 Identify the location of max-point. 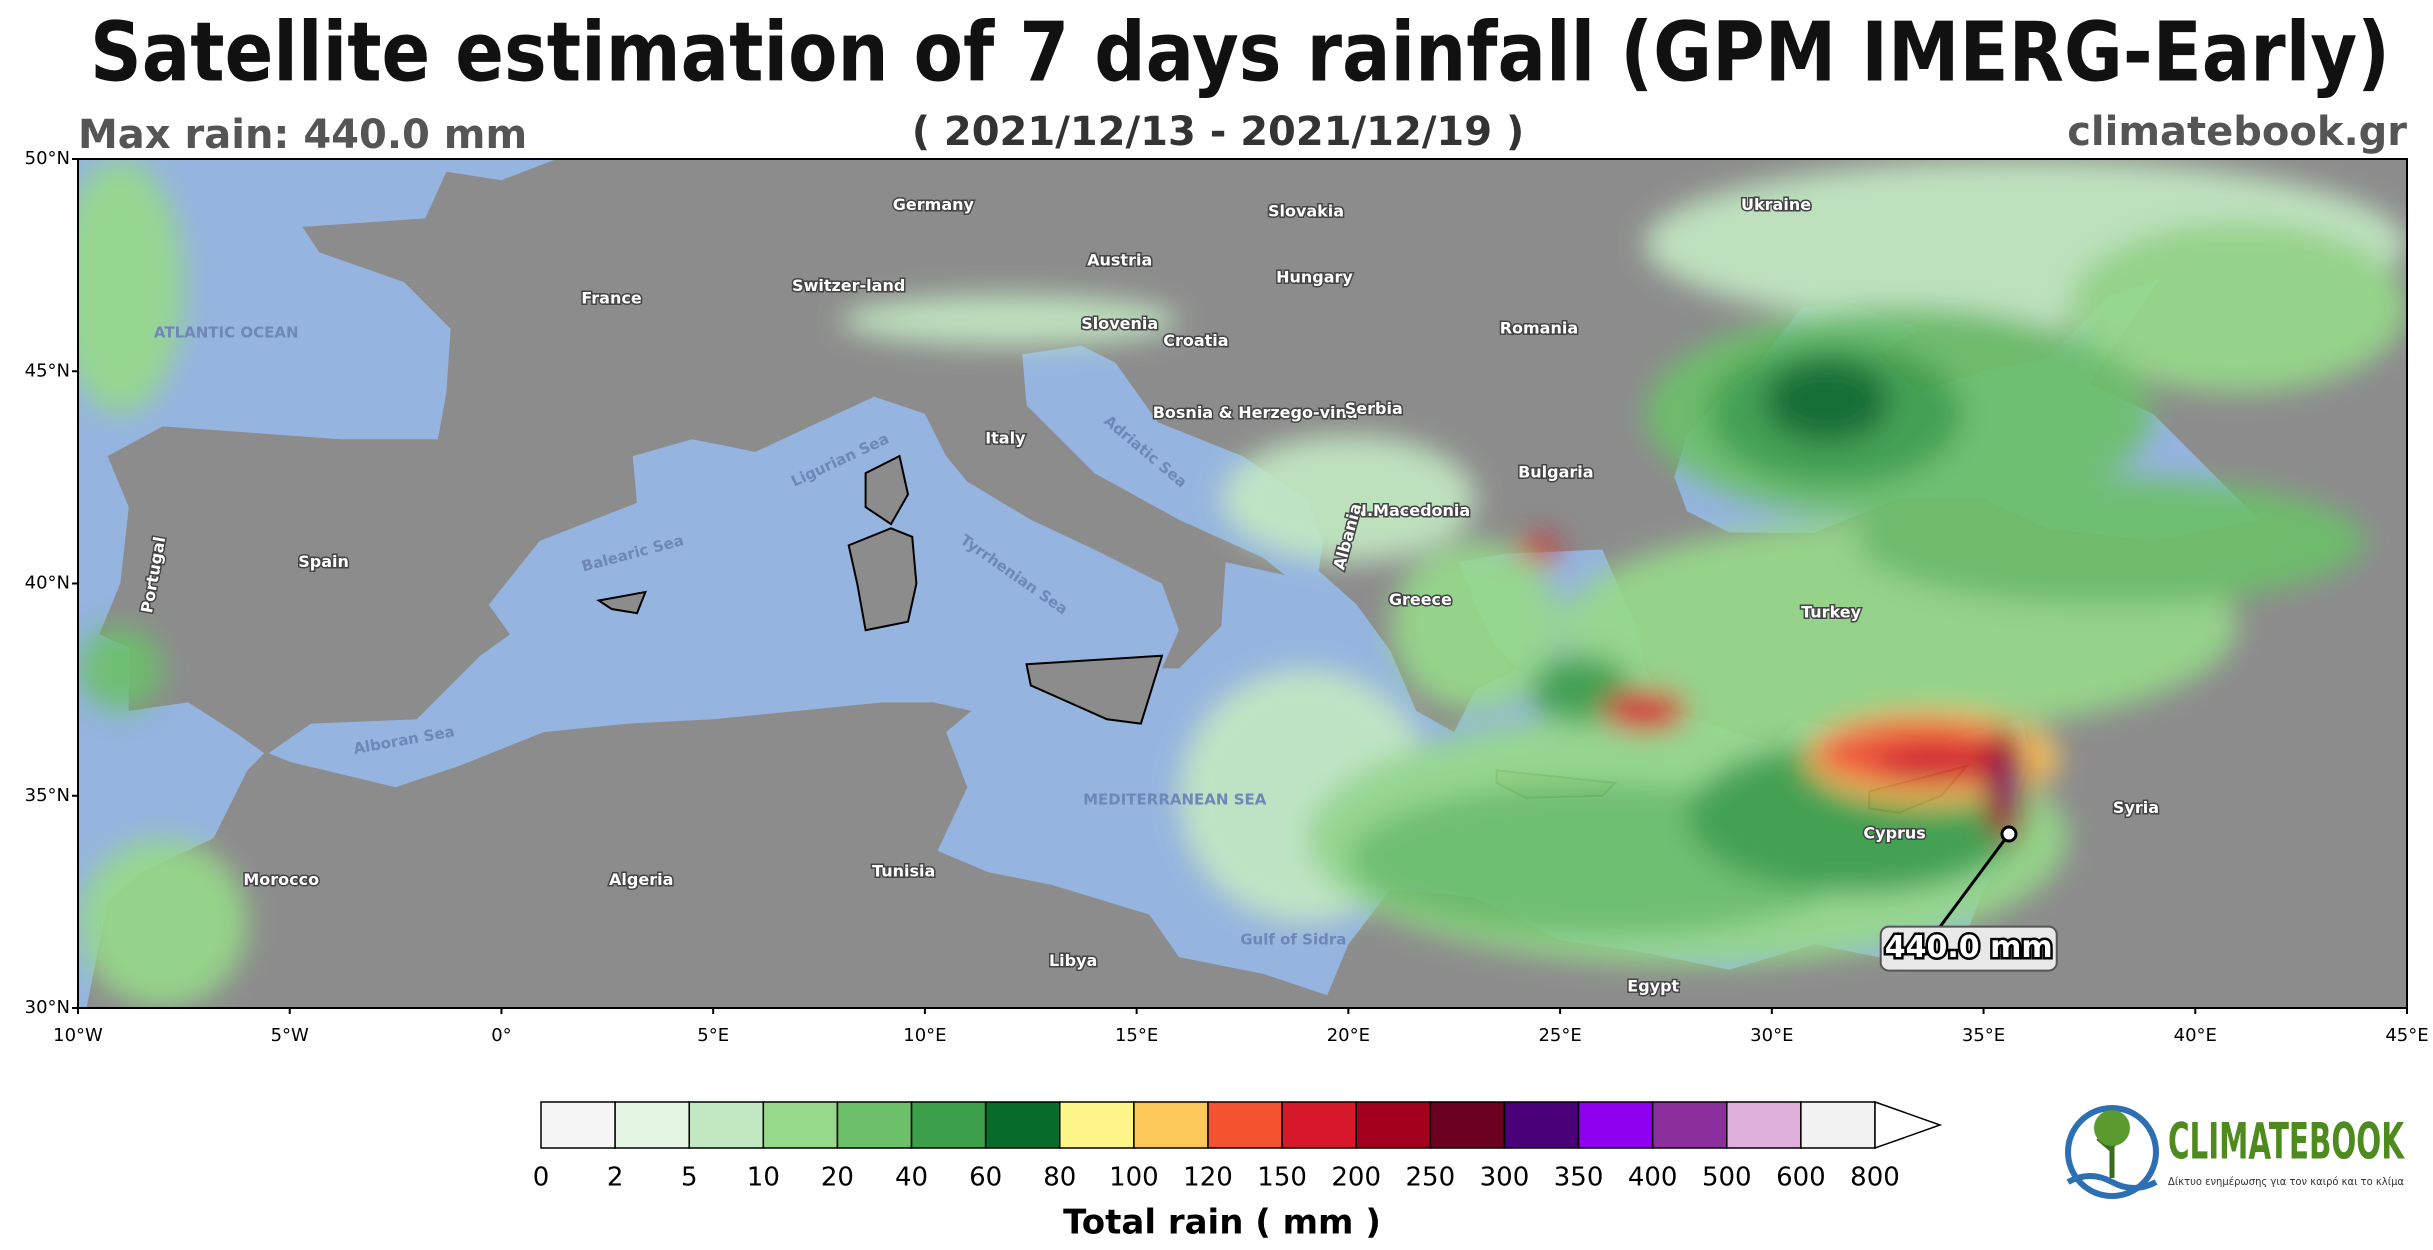
(2009, 834).